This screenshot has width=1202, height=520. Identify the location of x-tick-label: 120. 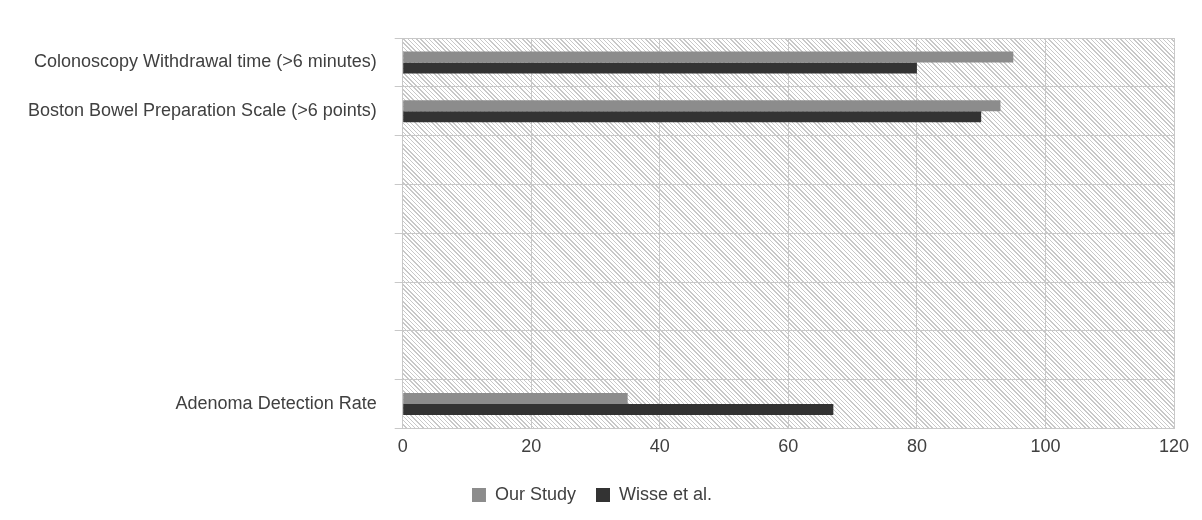
(1174, 446).